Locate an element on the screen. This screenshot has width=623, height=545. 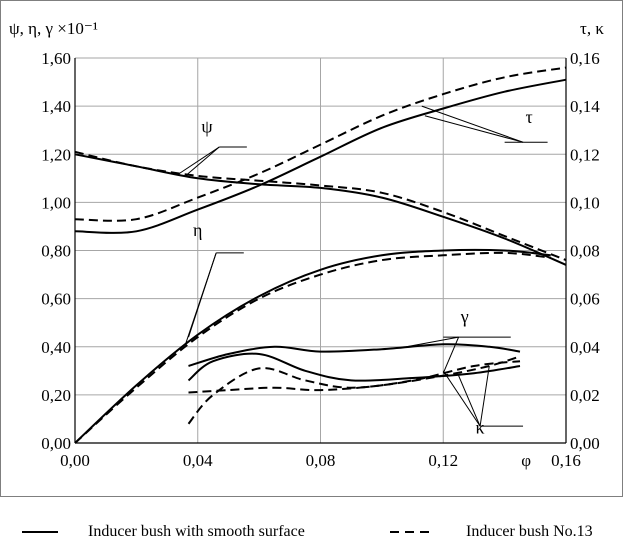
x-tick-label: 0,12 is located at coordinates (443, 460).